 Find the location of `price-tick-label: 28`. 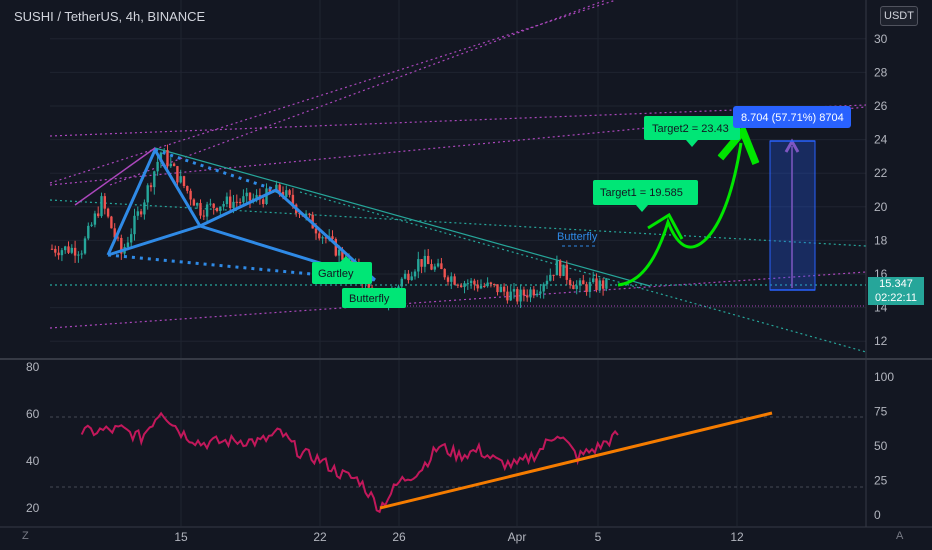

price-tick-label: 28 is located at coordinates (881, 72).